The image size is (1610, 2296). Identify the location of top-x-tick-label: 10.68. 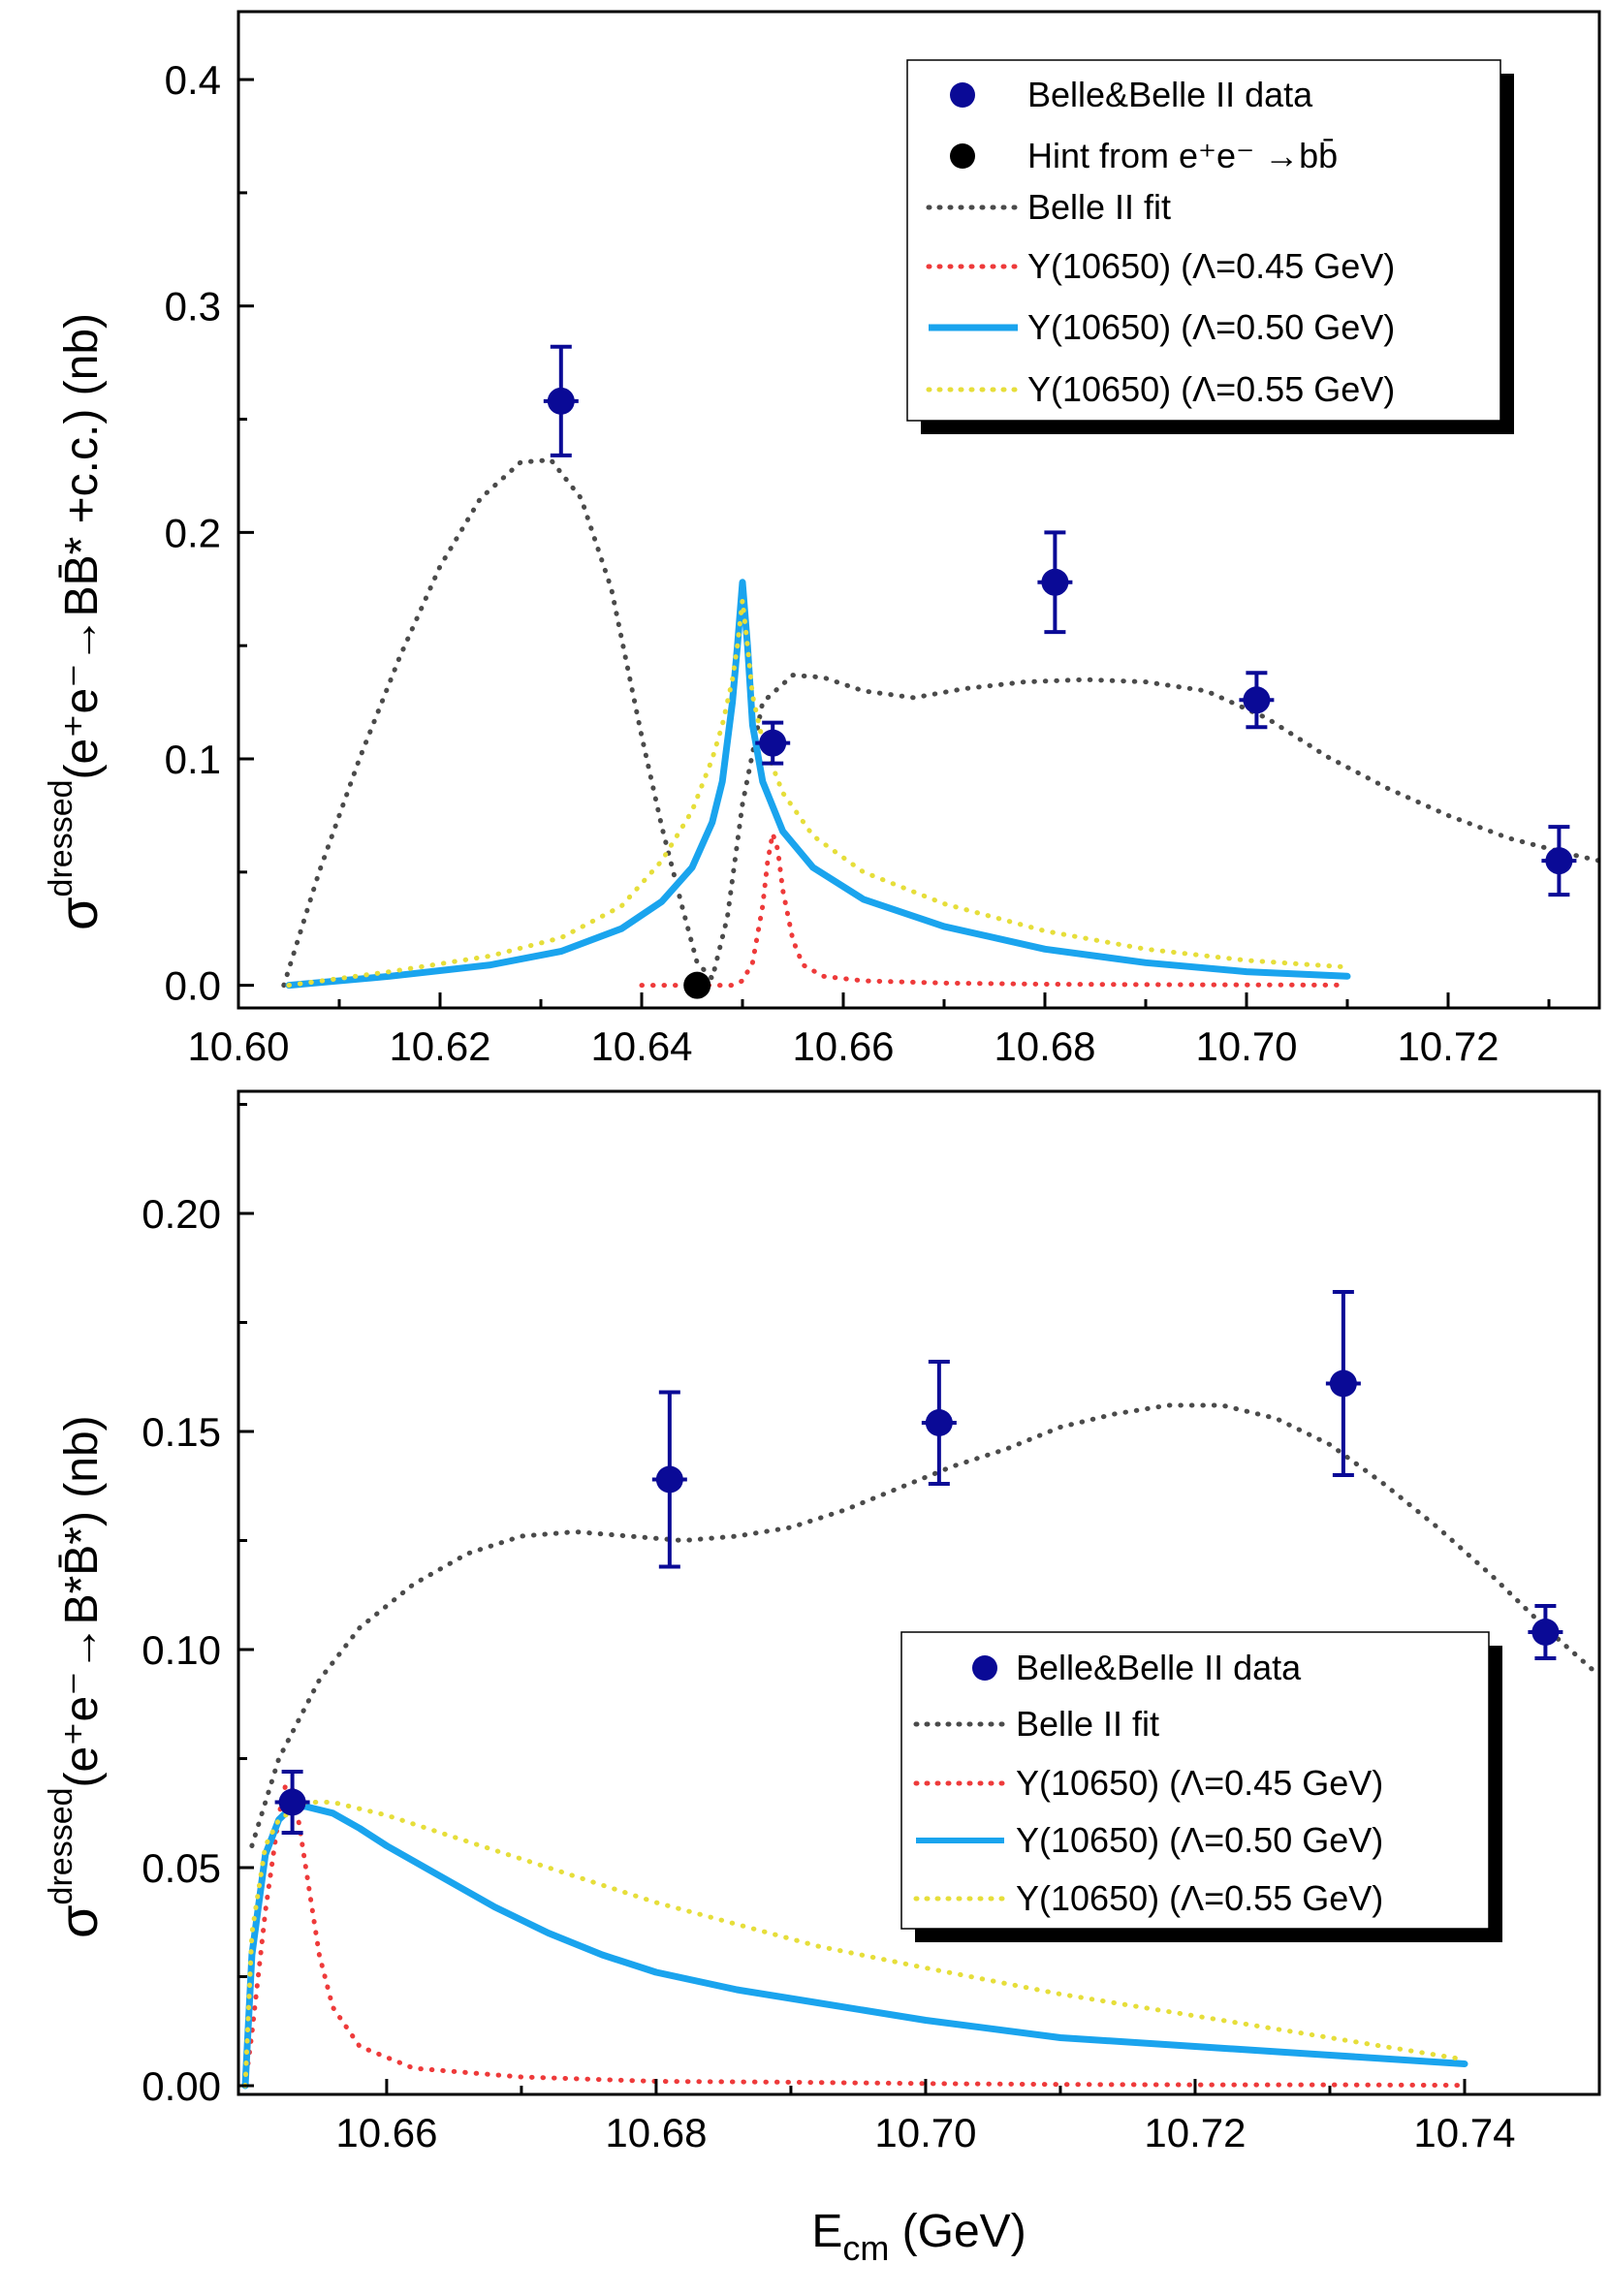
(1044, 1046).